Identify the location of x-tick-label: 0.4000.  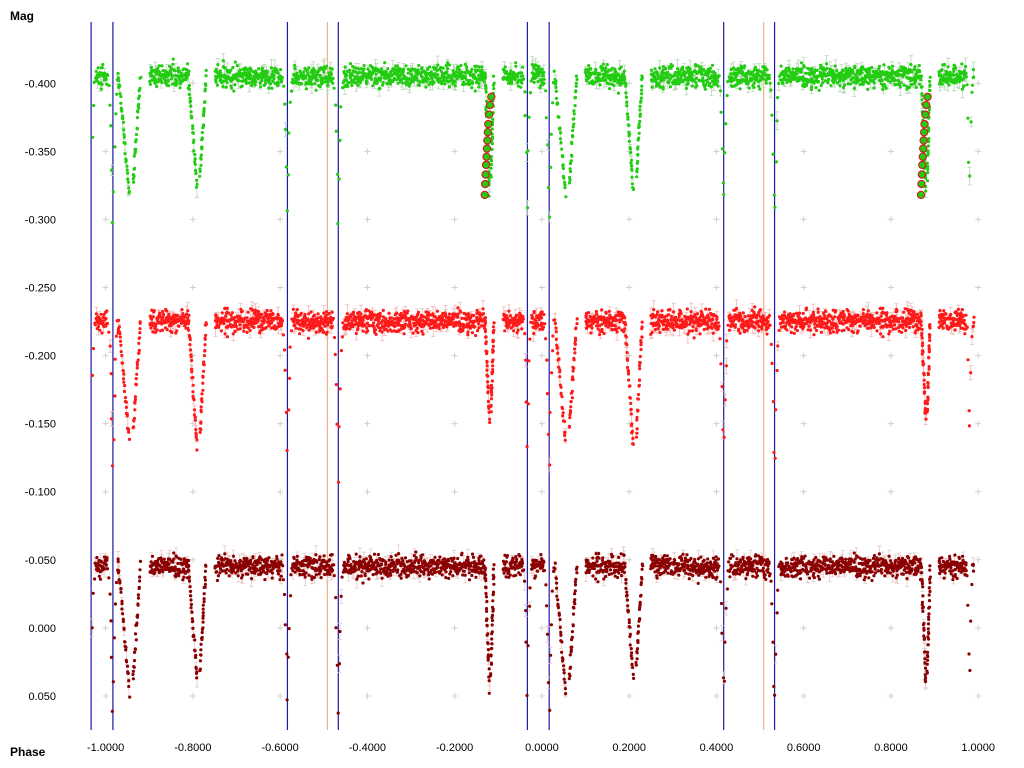
(717, 748).